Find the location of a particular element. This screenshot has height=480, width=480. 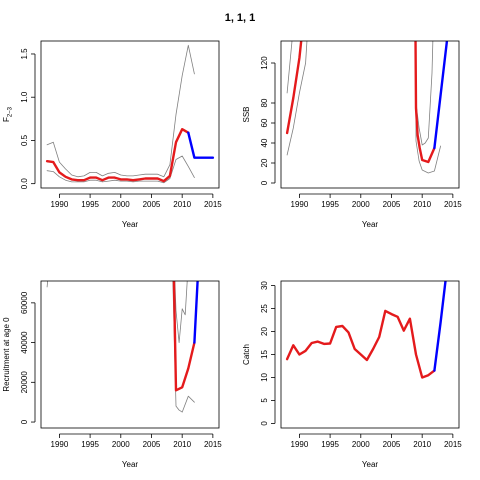

chart-ssb-y-tick-label: 60 is located at coordinates (264, 122).